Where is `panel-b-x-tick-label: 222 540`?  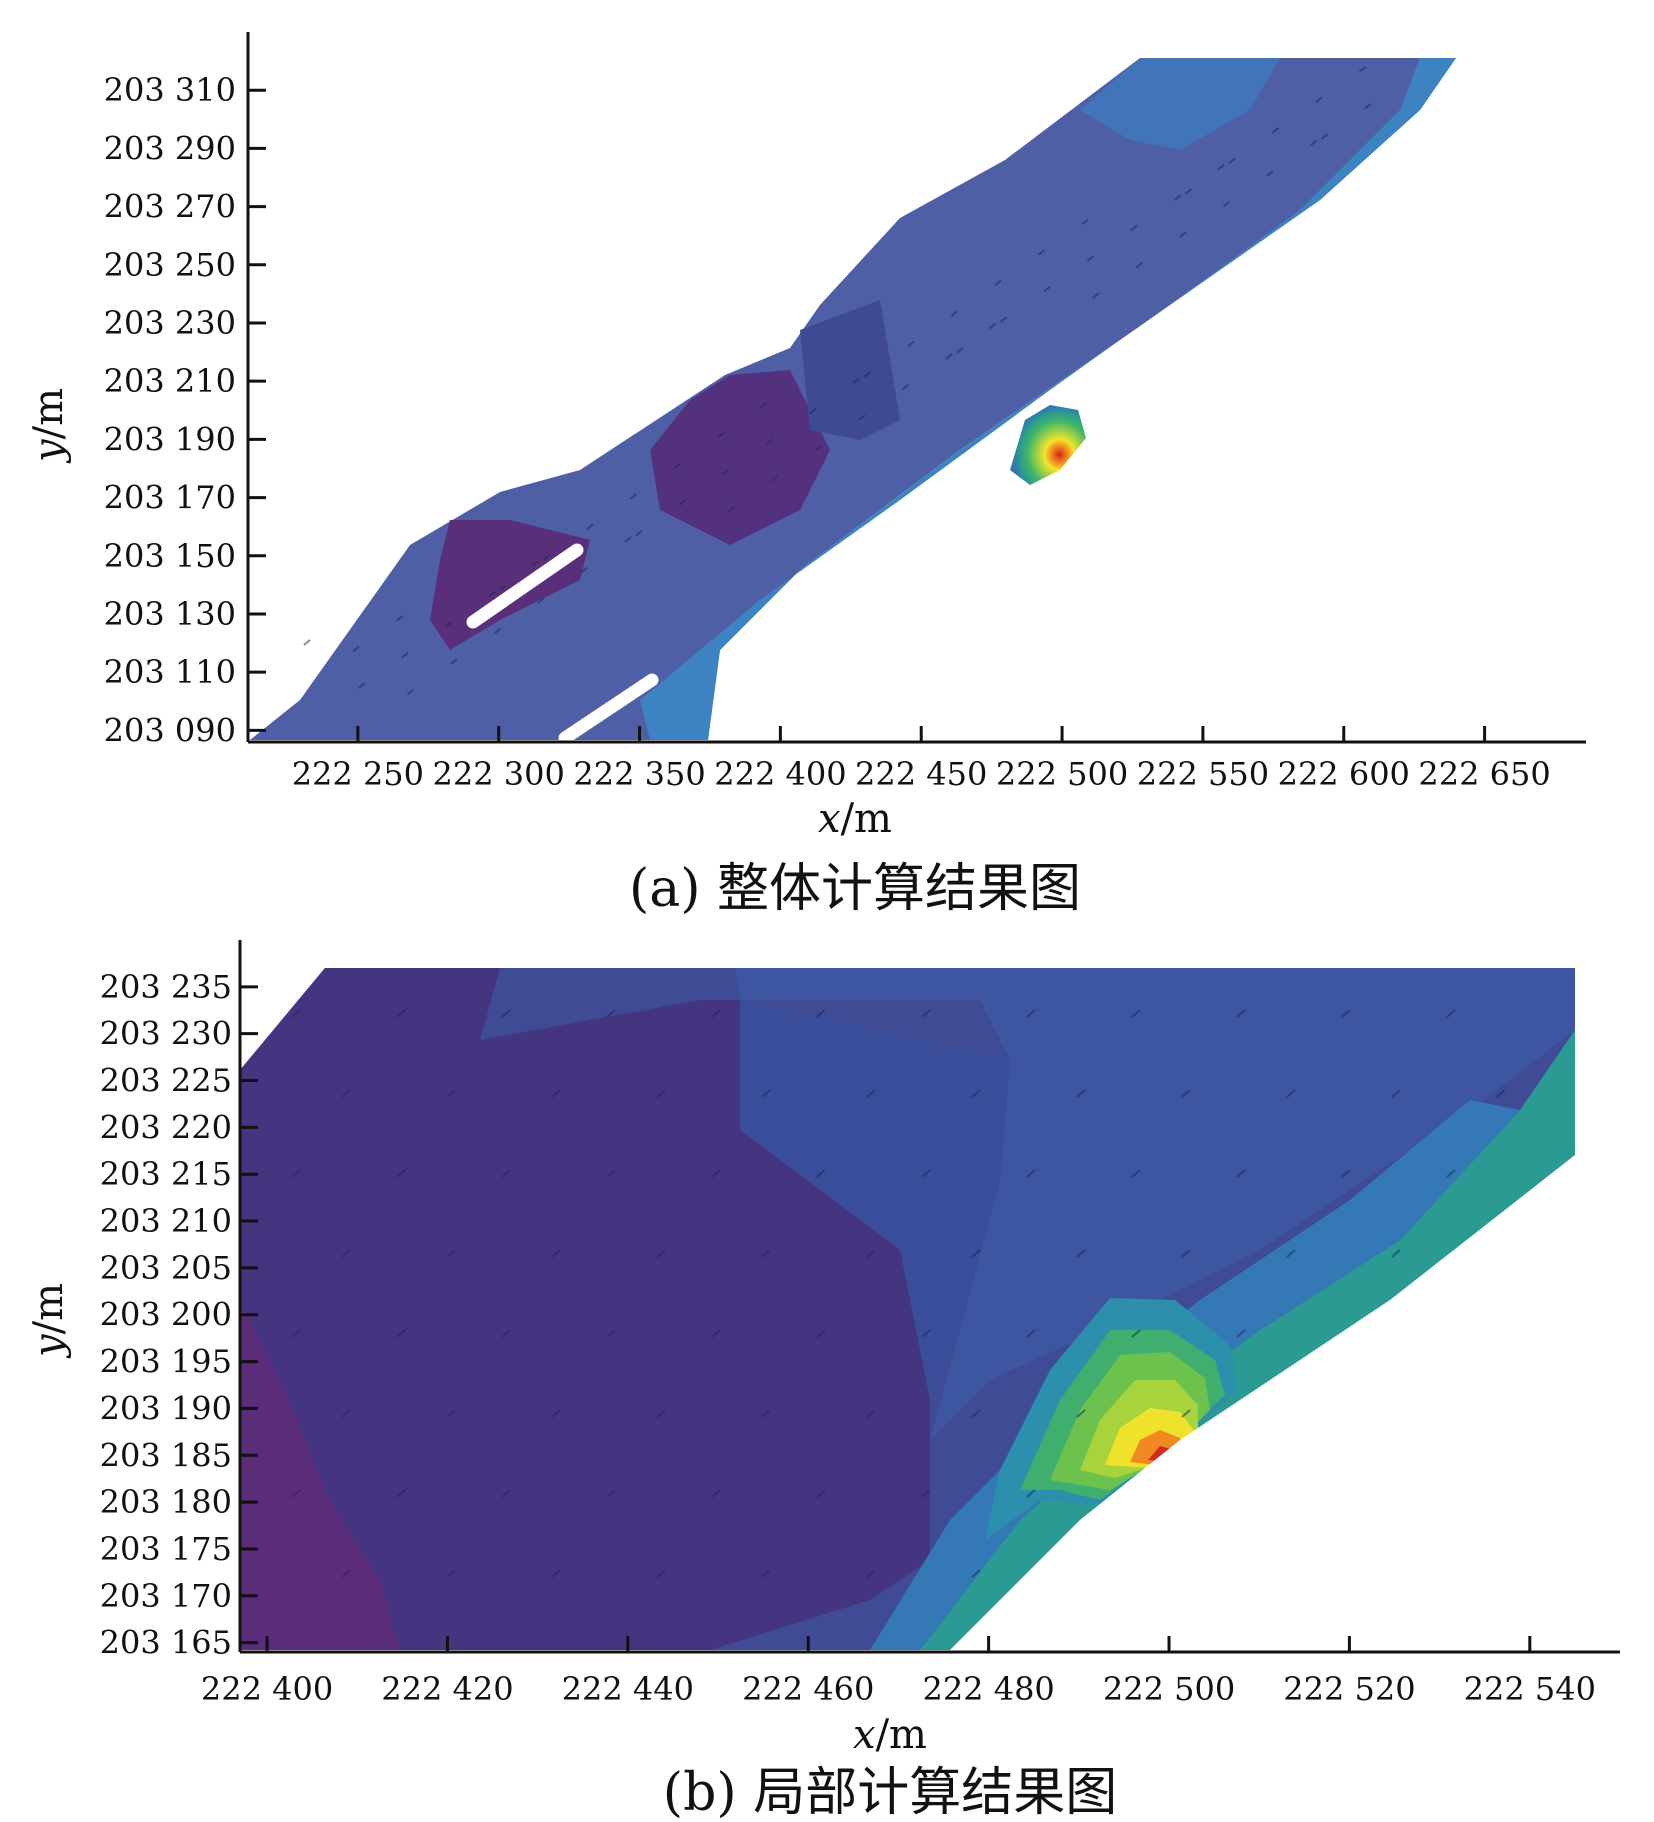
panel-b-x-tick-label: 222 540 is located at coordinates (1530, 1689).